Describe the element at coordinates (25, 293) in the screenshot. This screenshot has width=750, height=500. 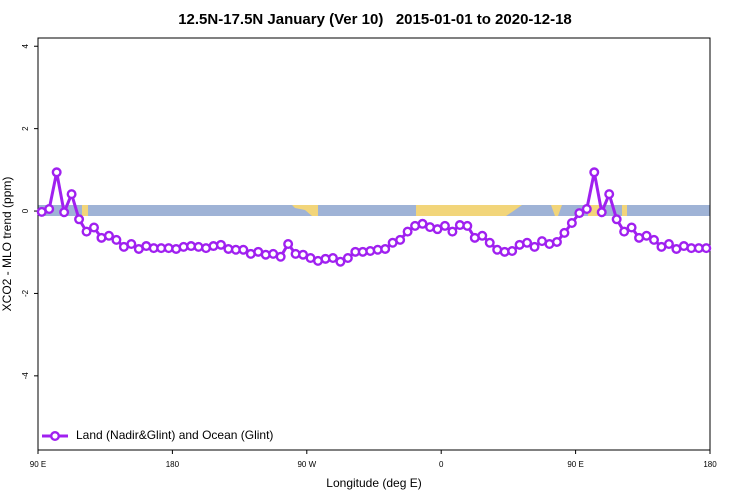
I see `y-tick-label: -2` at that location.